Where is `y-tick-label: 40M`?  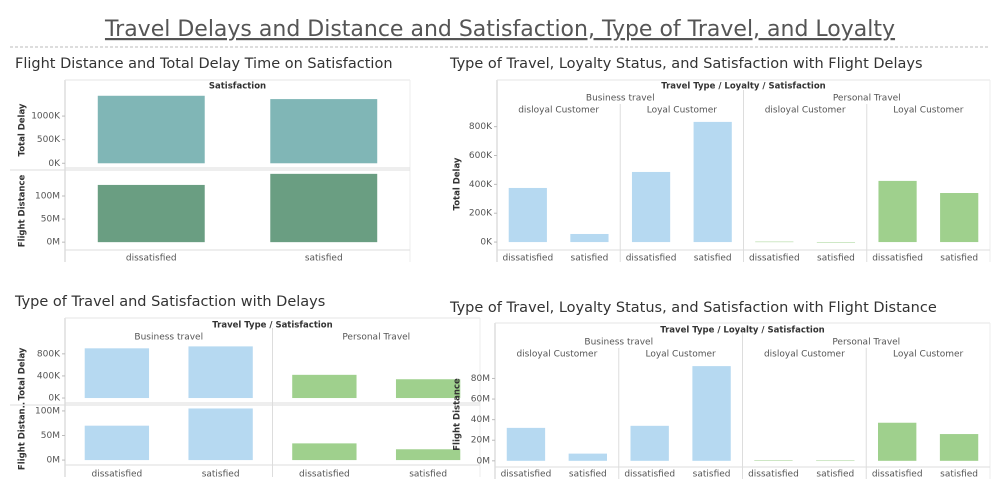
y-tick-label: 40M is located at coordinates (480, 420).